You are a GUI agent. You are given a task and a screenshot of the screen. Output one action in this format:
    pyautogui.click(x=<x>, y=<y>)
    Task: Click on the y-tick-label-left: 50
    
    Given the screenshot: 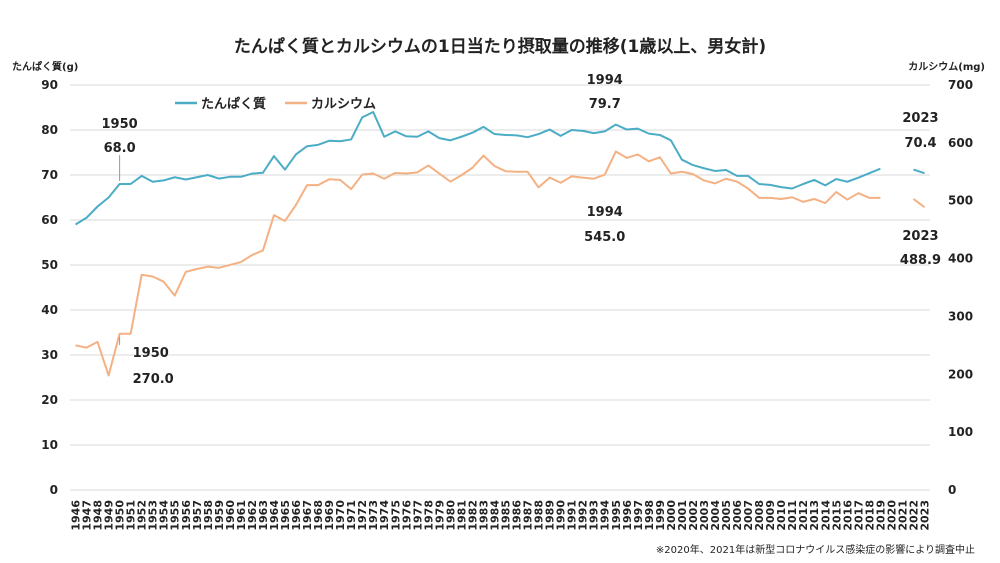 What is the action you would take?
    pyautogui.click(x=49, y=265)
    